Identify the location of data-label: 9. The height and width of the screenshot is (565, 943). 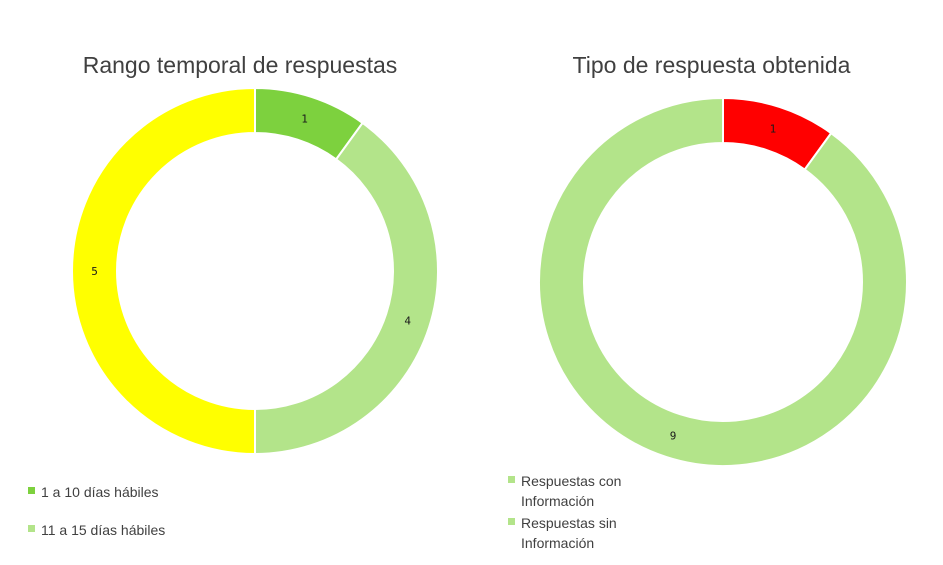
(673, 436).